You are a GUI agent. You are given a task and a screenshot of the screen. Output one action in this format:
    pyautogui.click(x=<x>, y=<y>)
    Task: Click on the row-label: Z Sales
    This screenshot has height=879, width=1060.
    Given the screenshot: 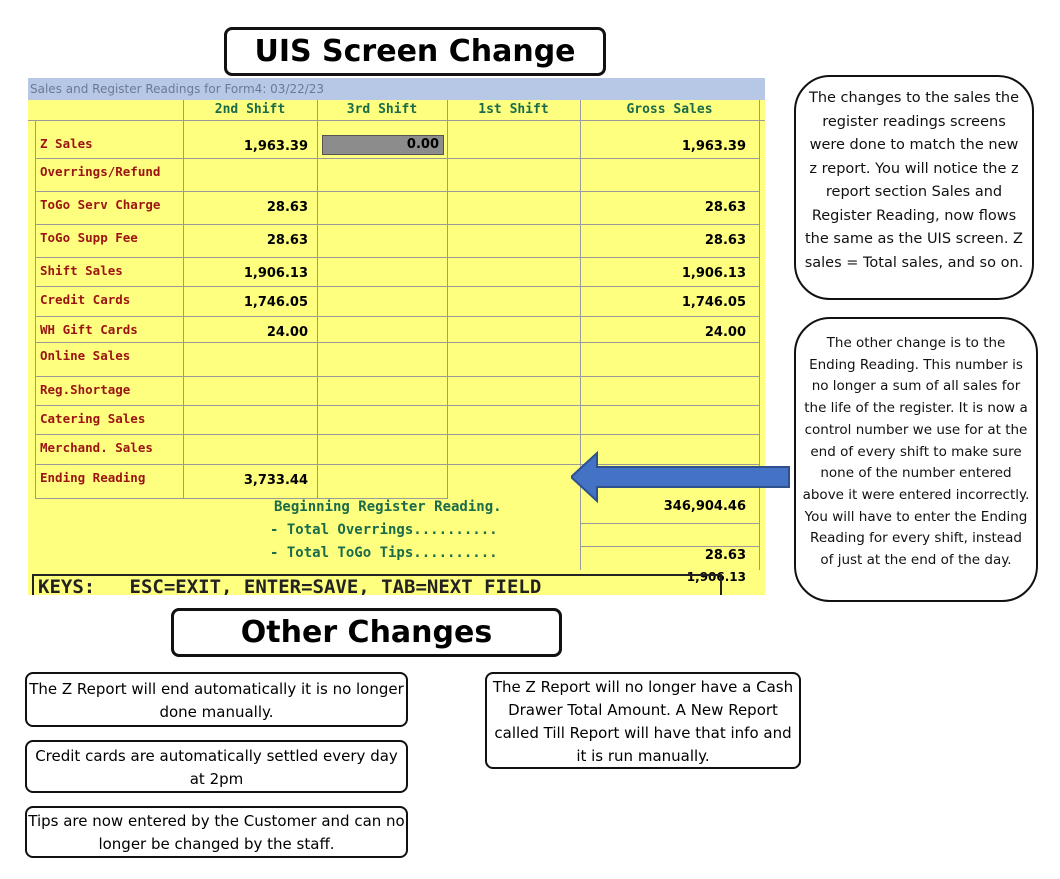 What is the action you would take?
    pyautogui.click(x=66, y=143)
    